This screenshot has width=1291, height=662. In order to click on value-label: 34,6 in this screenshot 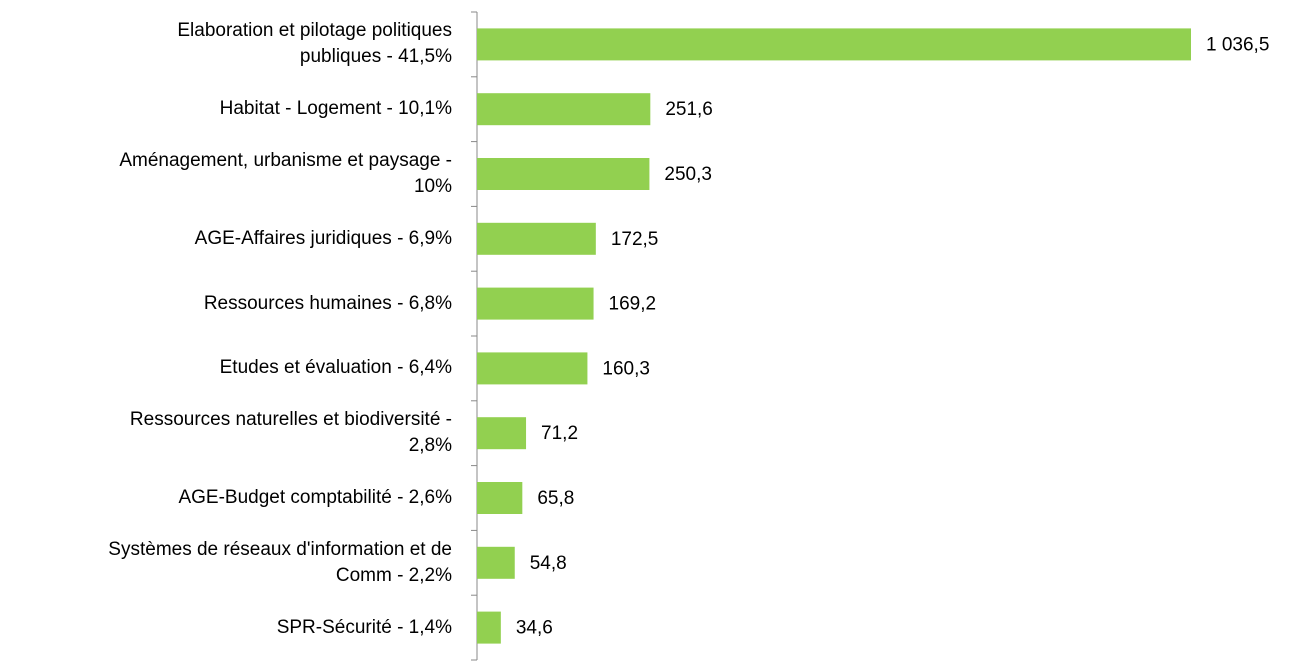, I will do `click(534, 628)`.